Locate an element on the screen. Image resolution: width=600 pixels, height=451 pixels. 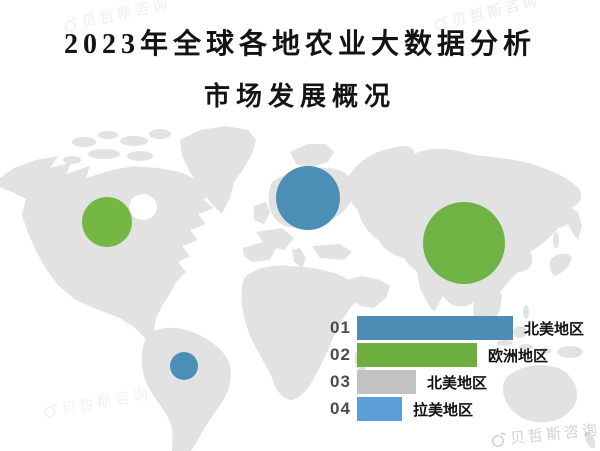
bar-europe is located at coordinates (417, 355).